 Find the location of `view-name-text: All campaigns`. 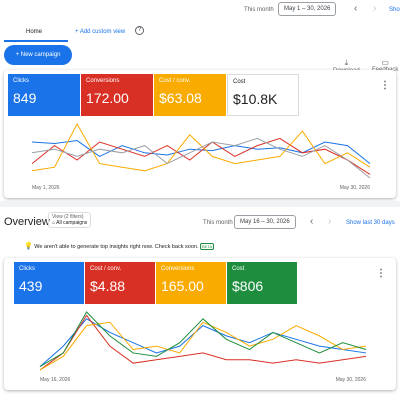

view-name-text: All campaigns is located at coordinates (72, 223).